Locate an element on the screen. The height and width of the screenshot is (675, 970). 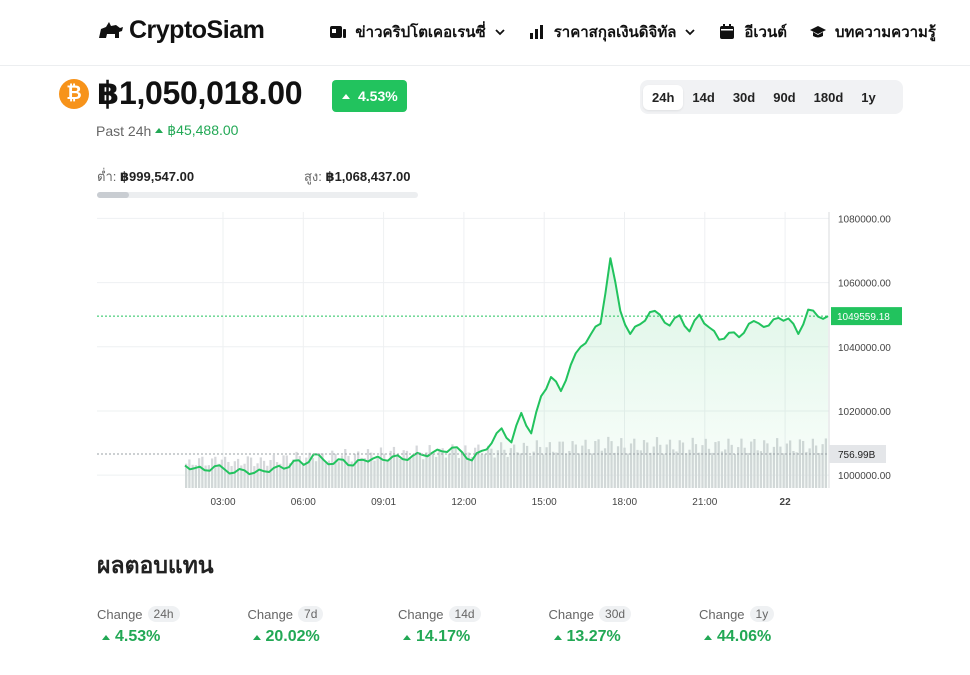
return-label: Change 24h is located at coordinates (172, 614).